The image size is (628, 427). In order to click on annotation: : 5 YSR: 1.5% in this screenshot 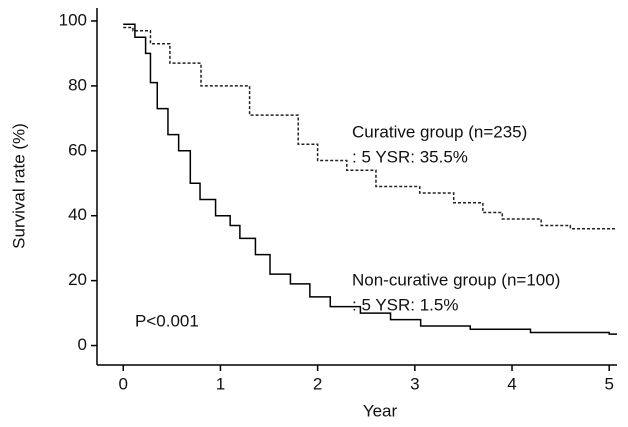, I will do `click(405, 304)`.